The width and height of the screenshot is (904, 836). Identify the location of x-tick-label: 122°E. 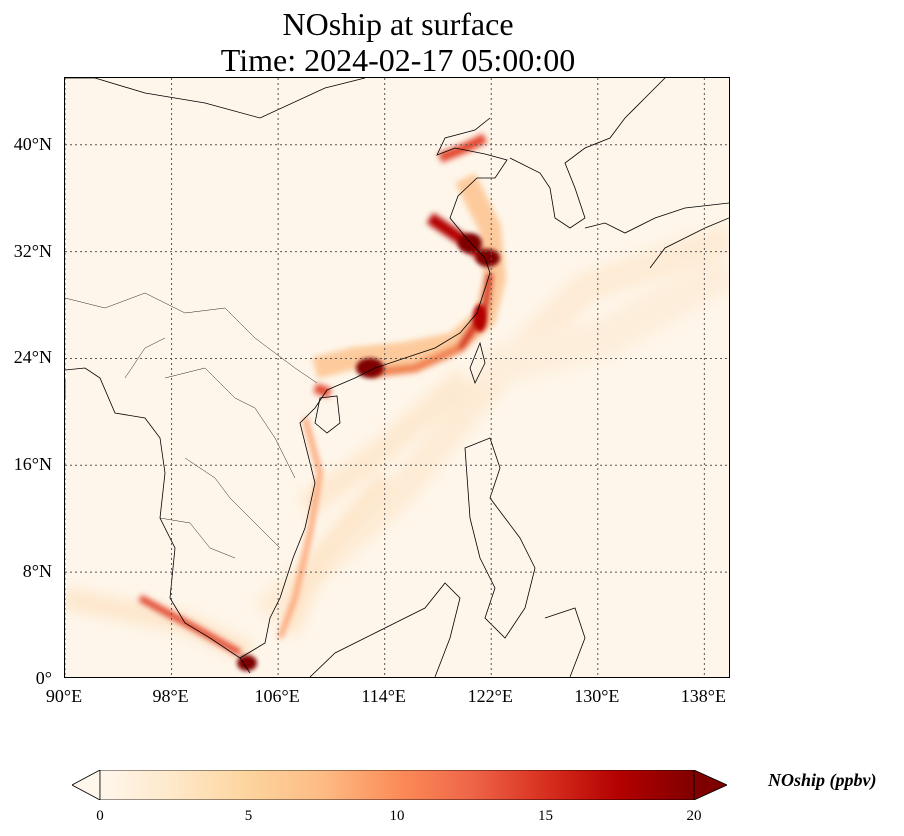
(490, 696).